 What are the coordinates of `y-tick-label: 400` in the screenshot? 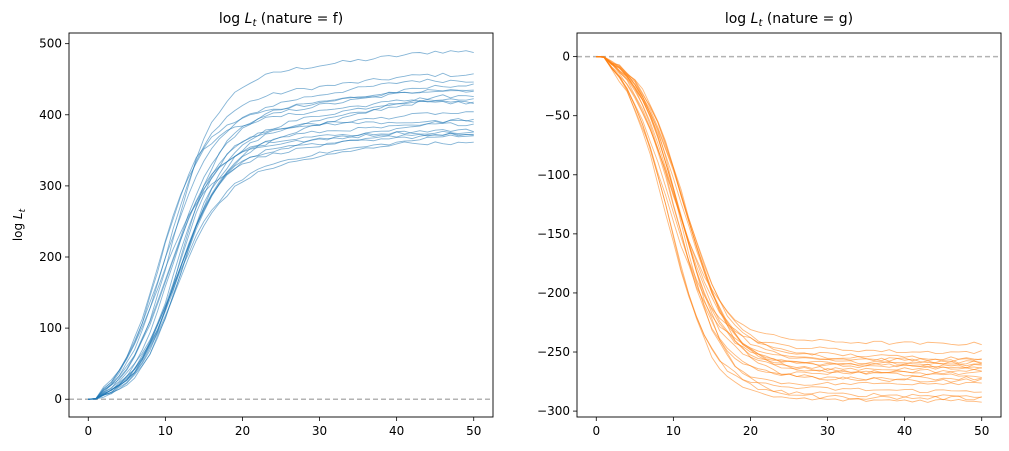 It's located at (50, 115).